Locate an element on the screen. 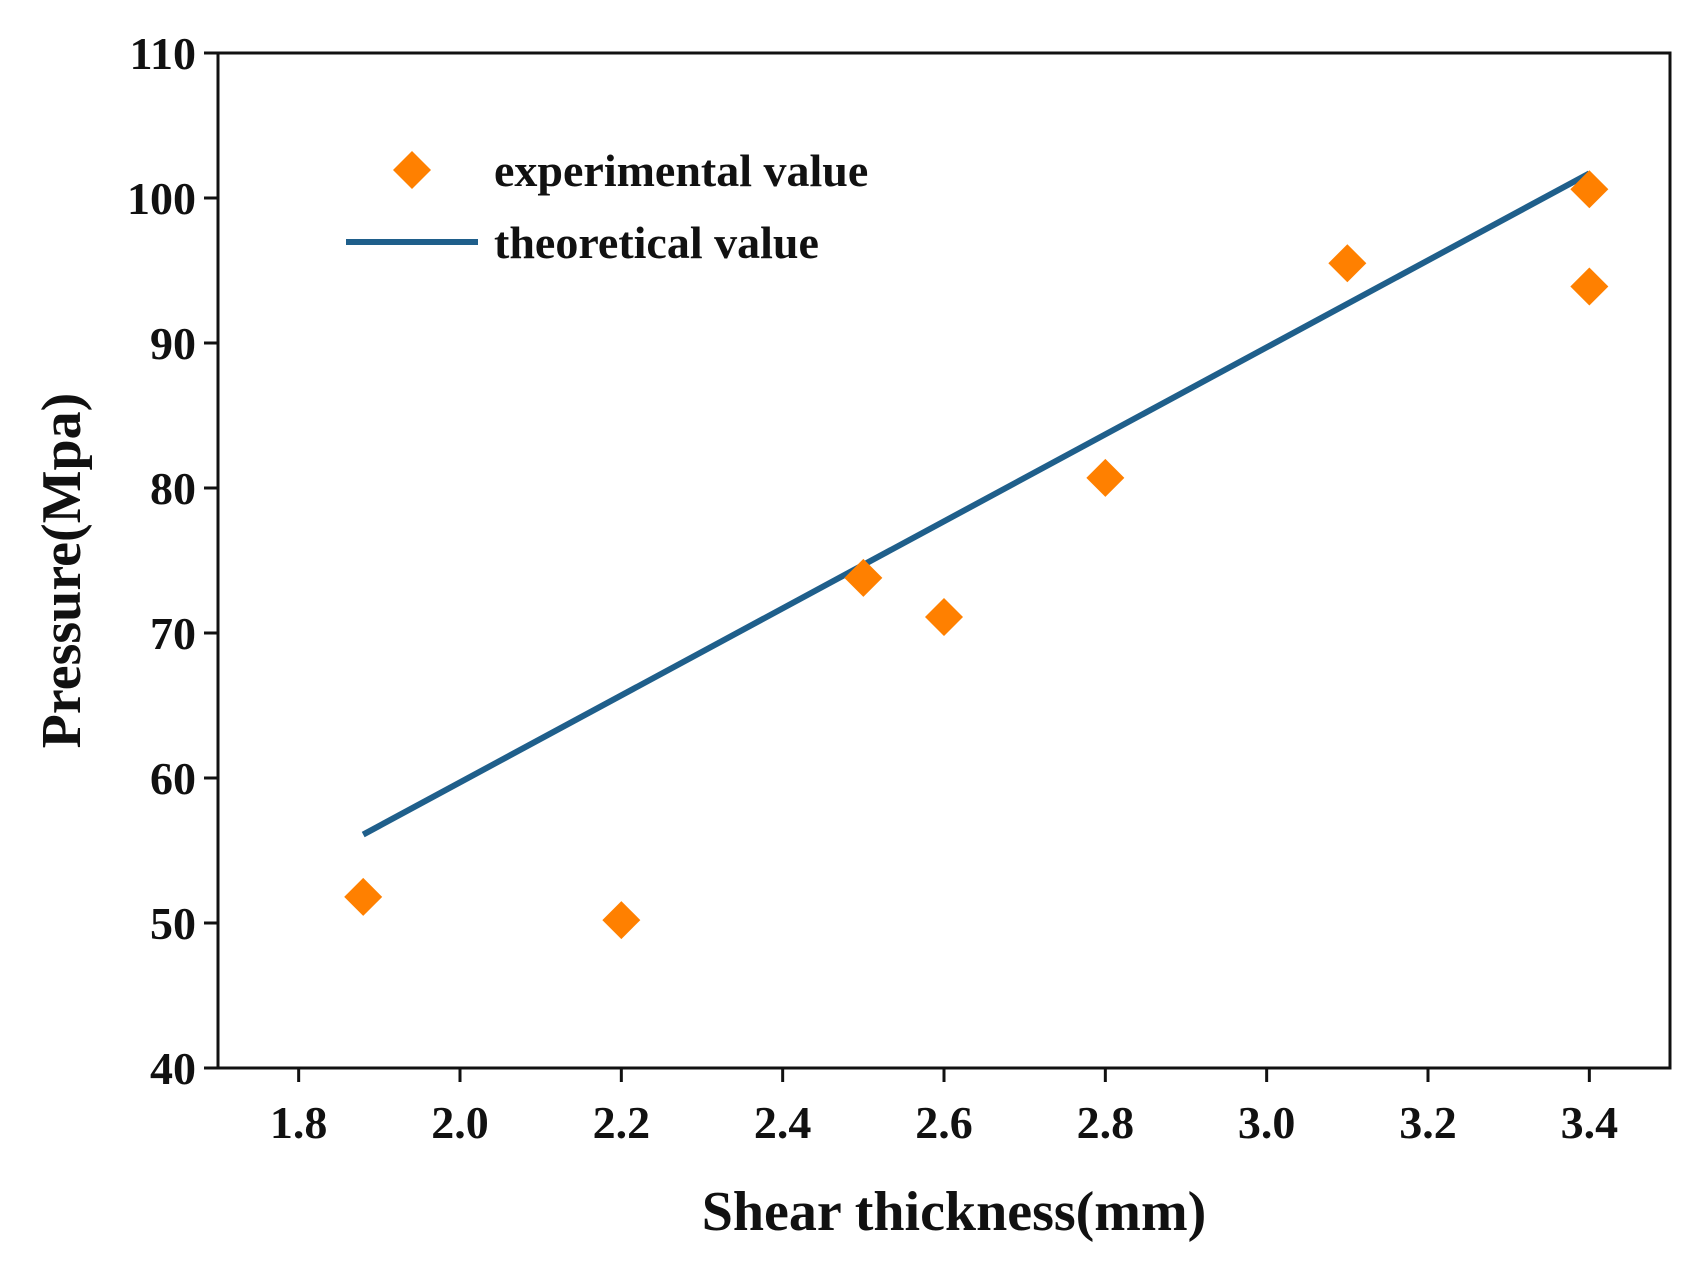  y-tick-label: 110 is located at coordinates (163, 53).